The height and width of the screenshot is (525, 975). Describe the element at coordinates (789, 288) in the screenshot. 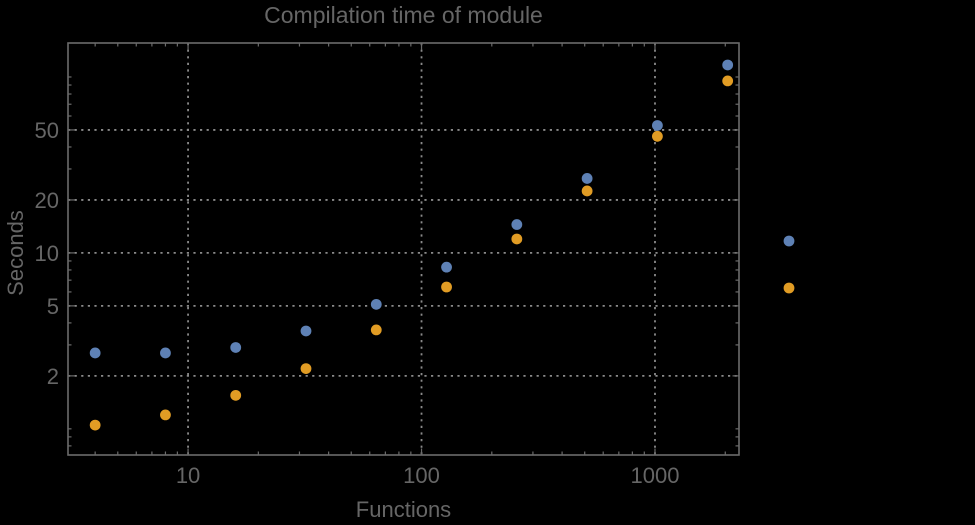

I see `legend-marker-orange` at that location.